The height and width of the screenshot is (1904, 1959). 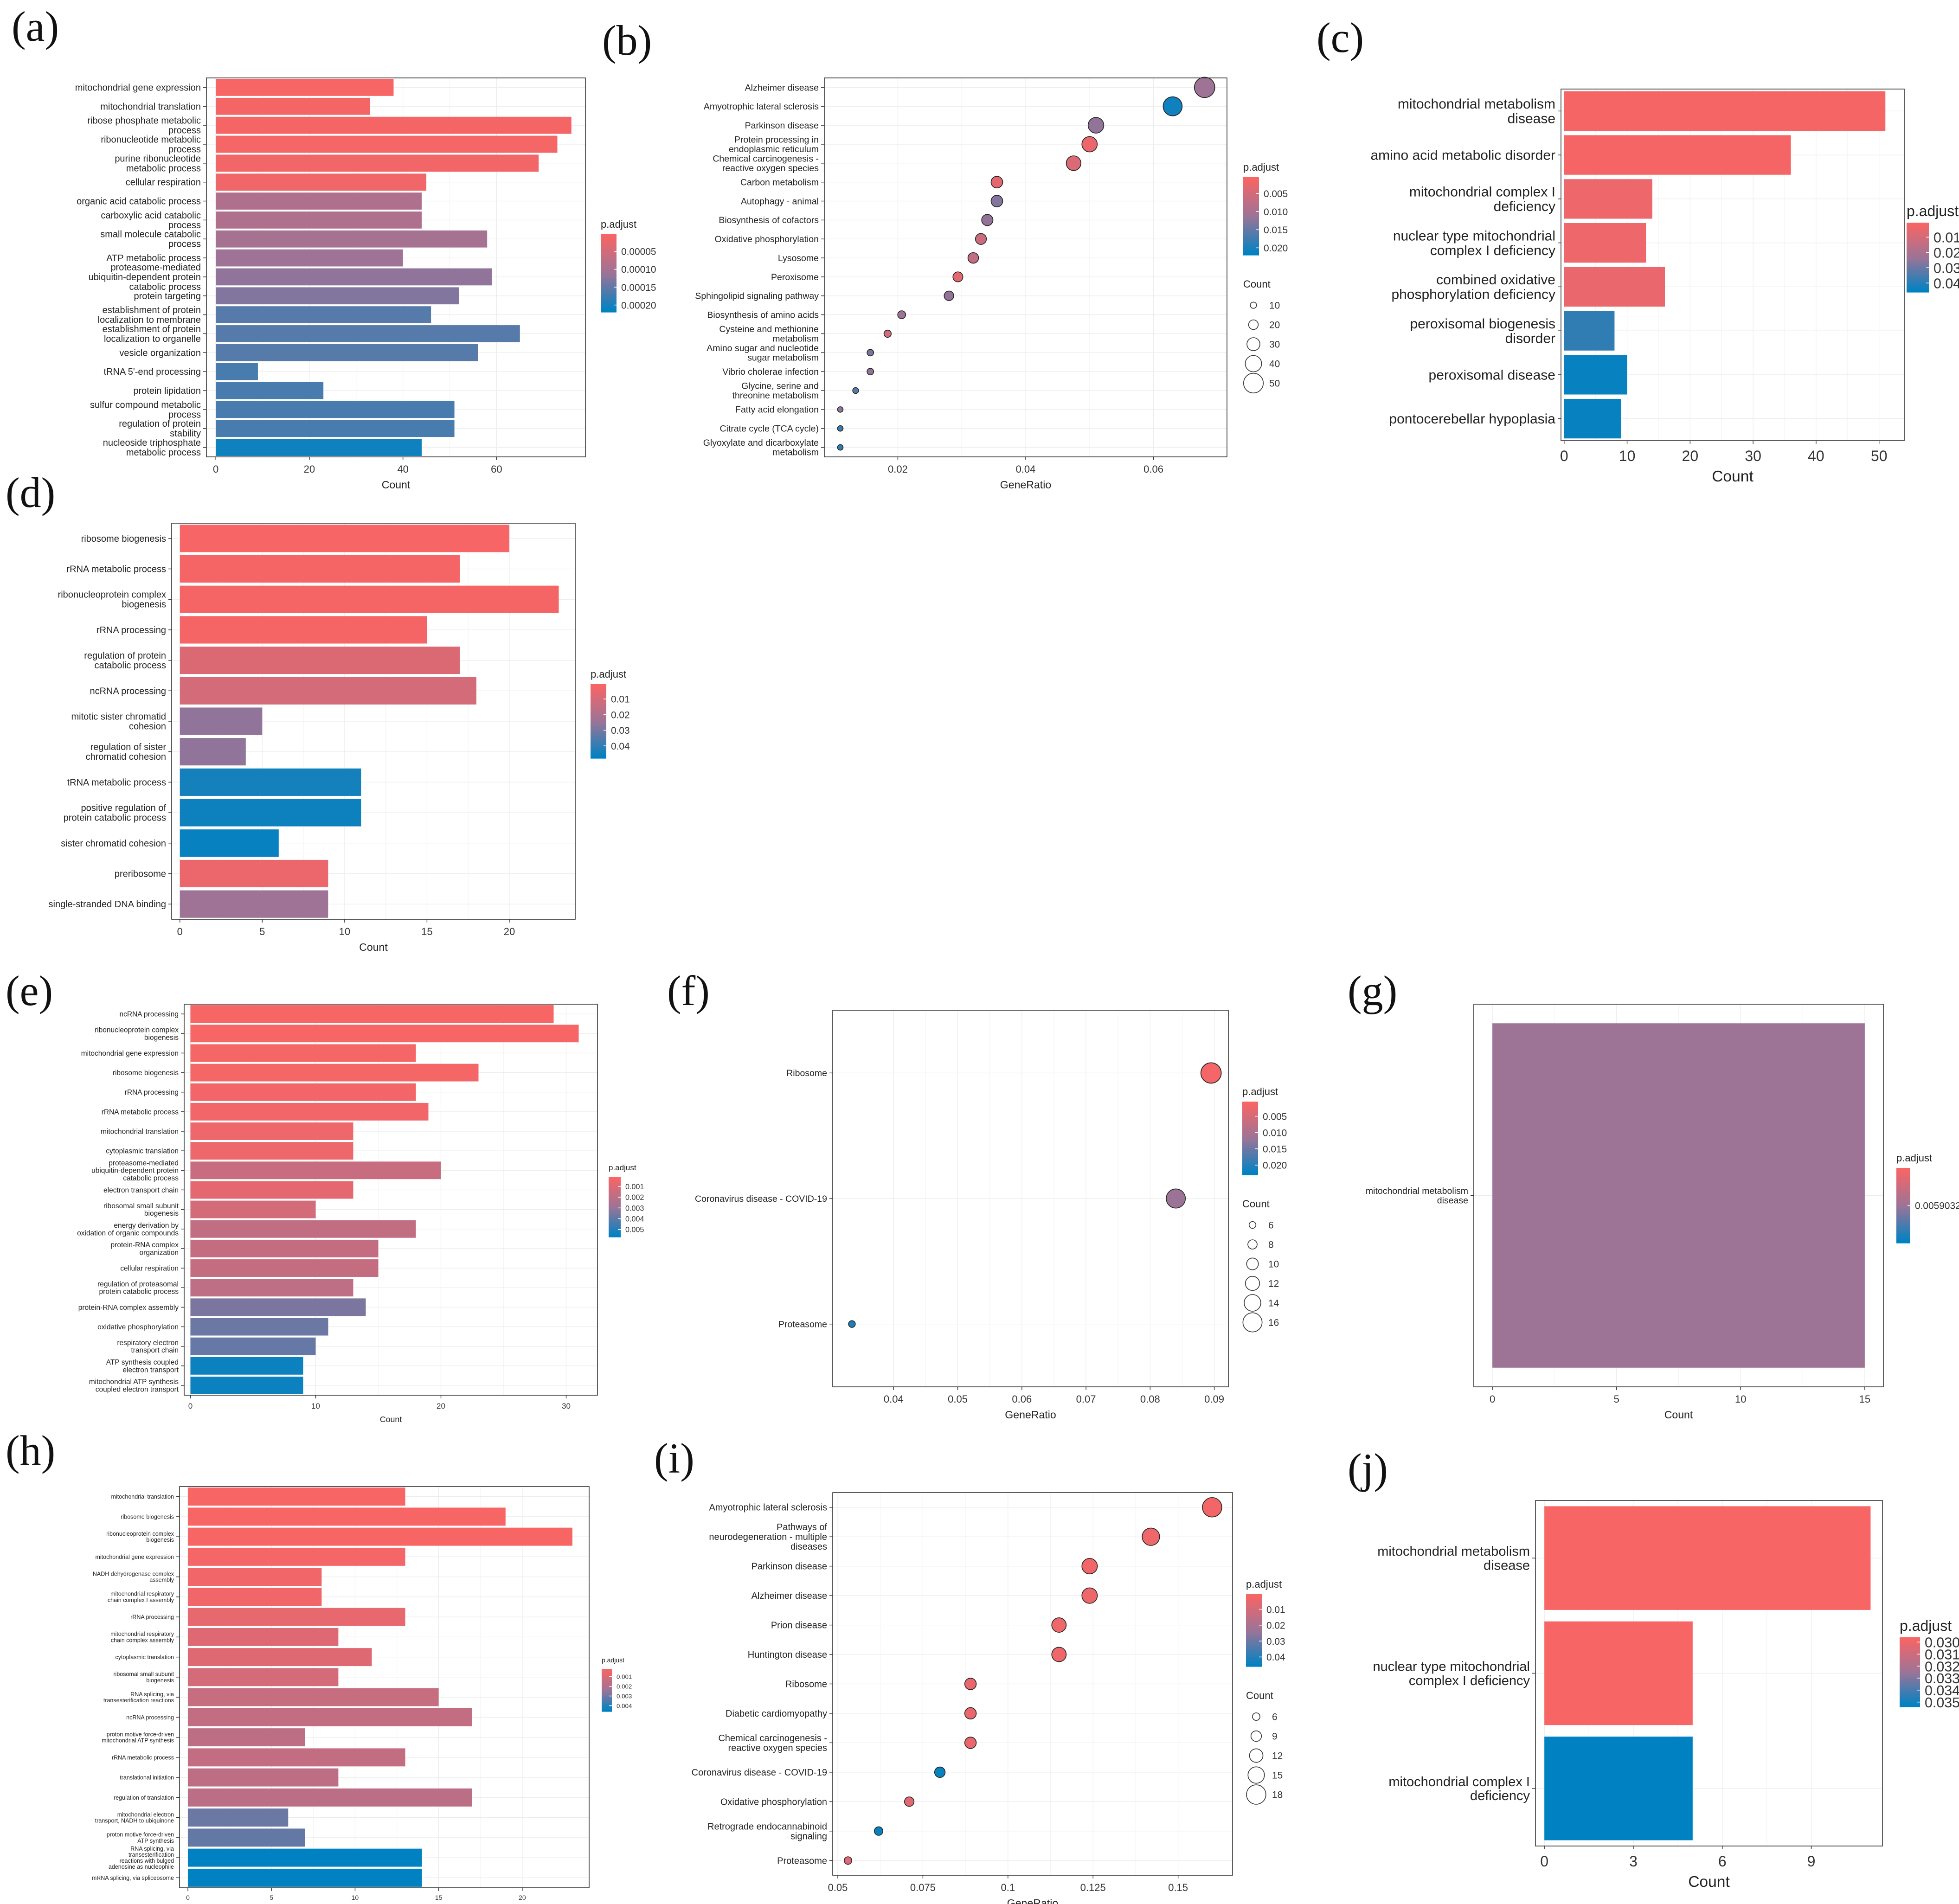 I want to click on y-tick-label-line: establishment of protein, so click(x=152, y=310).